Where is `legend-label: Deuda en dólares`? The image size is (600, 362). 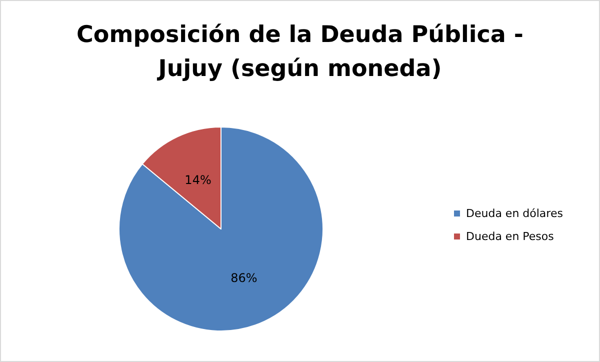
legend-label: Deuda en dólares is located at coordinates (515, 213).